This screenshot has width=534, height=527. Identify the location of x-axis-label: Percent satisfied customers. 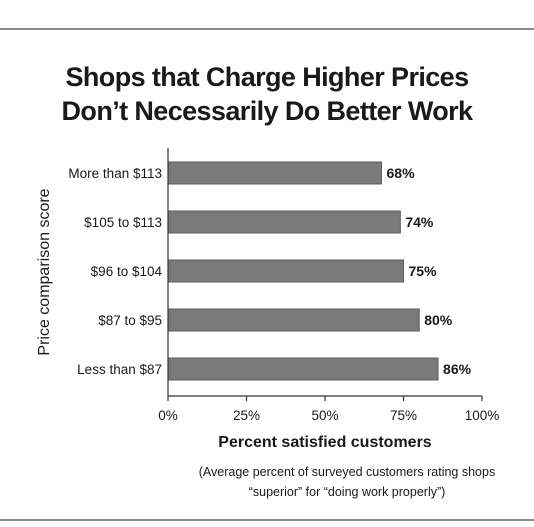
(325, 442).